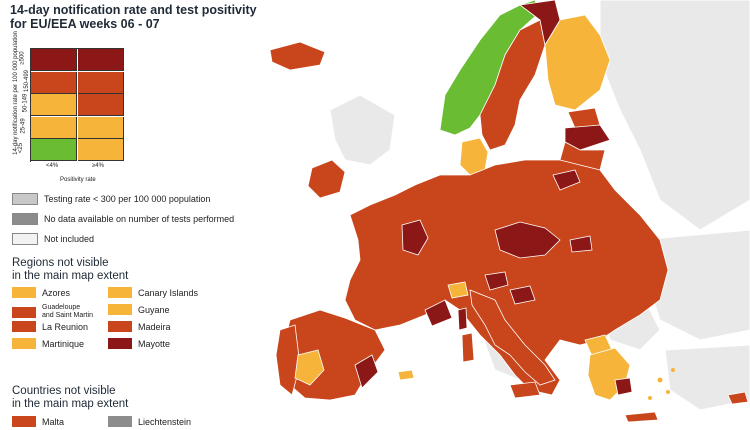 The image size is (750, 430). Describe the element at coordinates (406, 375) in the screenshot. I see `mallorca-region` at that location.